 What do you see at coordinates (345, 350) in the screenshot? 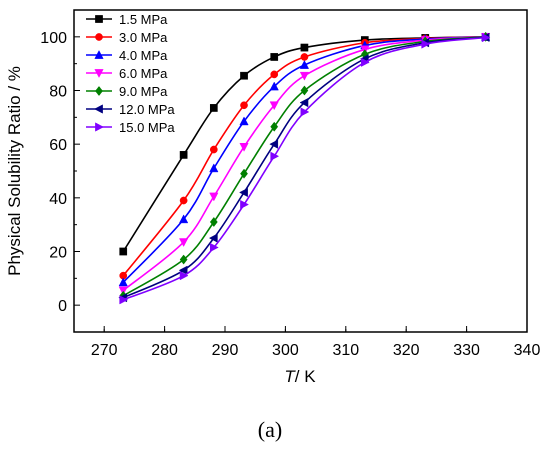
I see `x-tick-label: 310` at bounding box center [345, 350].